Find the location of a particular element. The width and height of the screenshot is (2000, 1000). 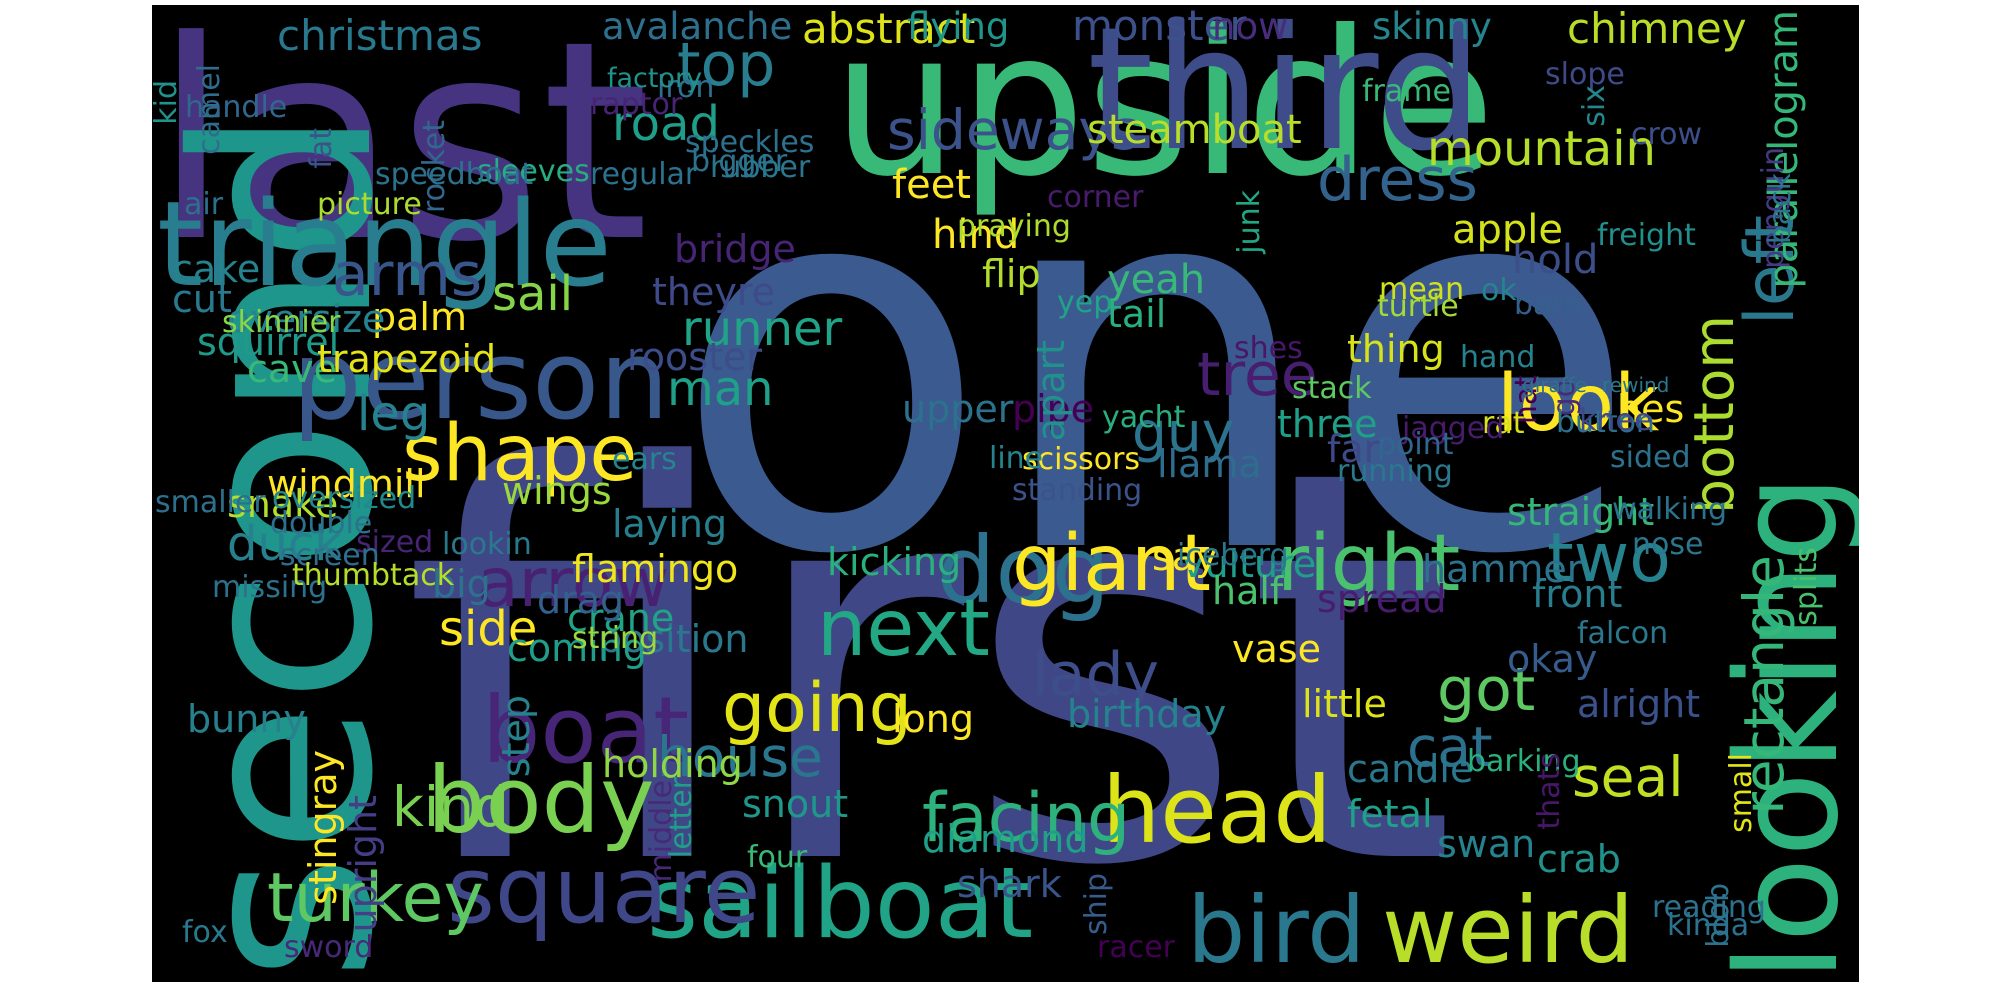

word-crane: crane is located at coordinates (621, 618).